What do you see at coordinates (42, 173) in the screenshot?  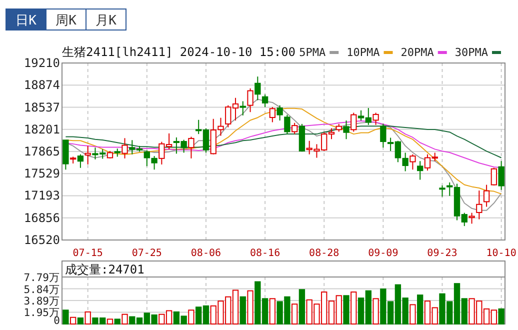 I see `y-tick-label: 17529` at bounding box center [42, 173].